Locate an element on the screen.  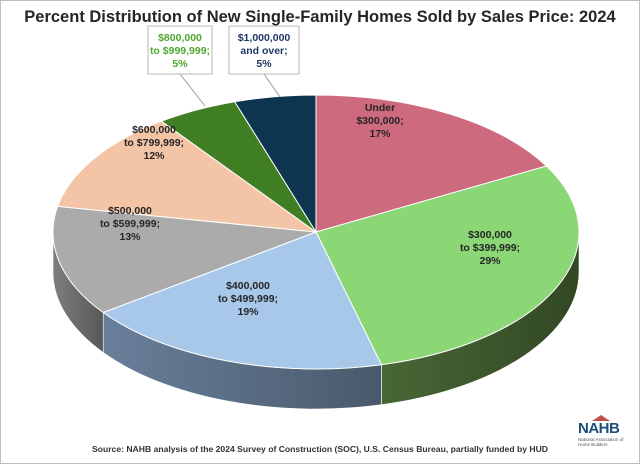
logo-text: NAHB is located at coordinates (599, 428).